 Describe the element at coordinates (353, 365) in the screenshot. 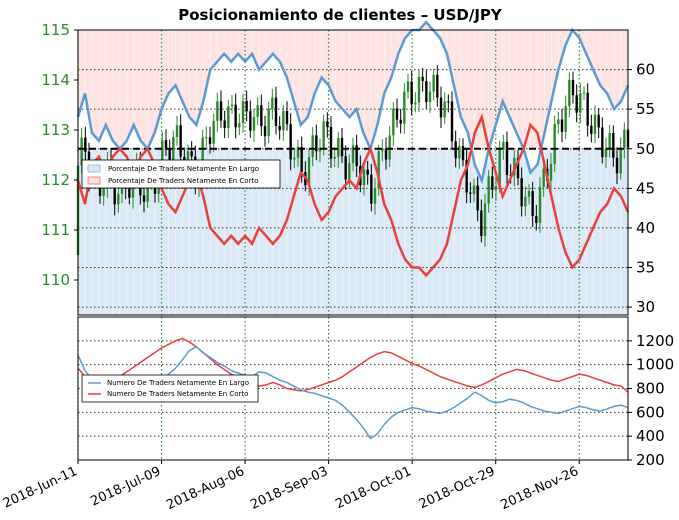

I see `net-short-traders-line` at that location.